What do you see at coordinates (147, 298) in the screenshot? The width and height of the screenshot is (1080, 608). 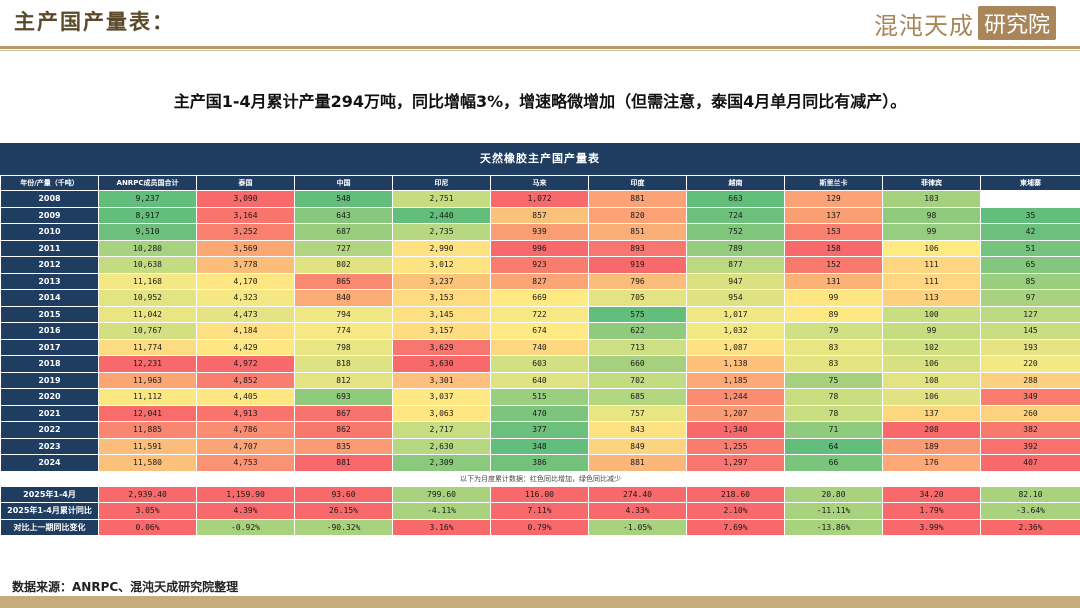 I see `table-cell: 10,952` at bounding box center [147, 298].